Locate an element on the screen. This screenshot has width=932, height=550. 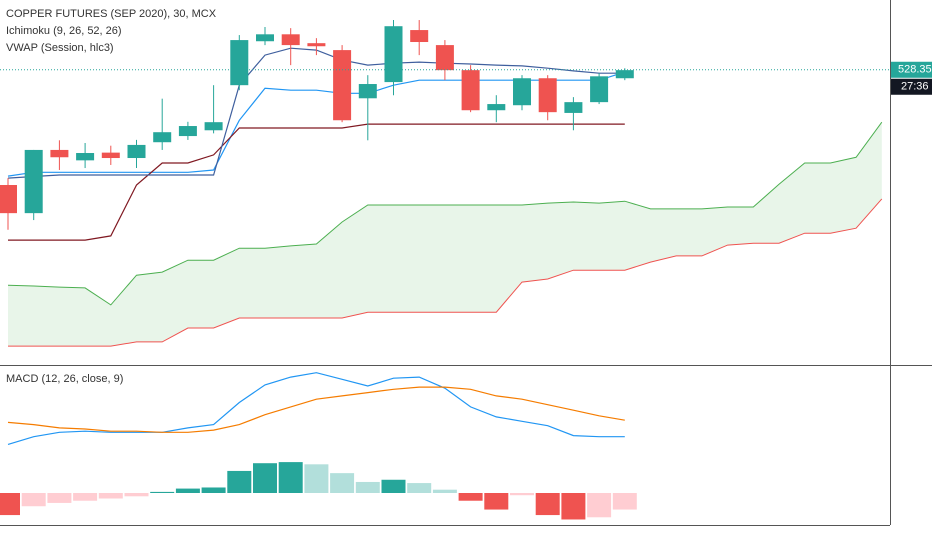
countdown-label: 27:36 is located at coordinates (915, 87).